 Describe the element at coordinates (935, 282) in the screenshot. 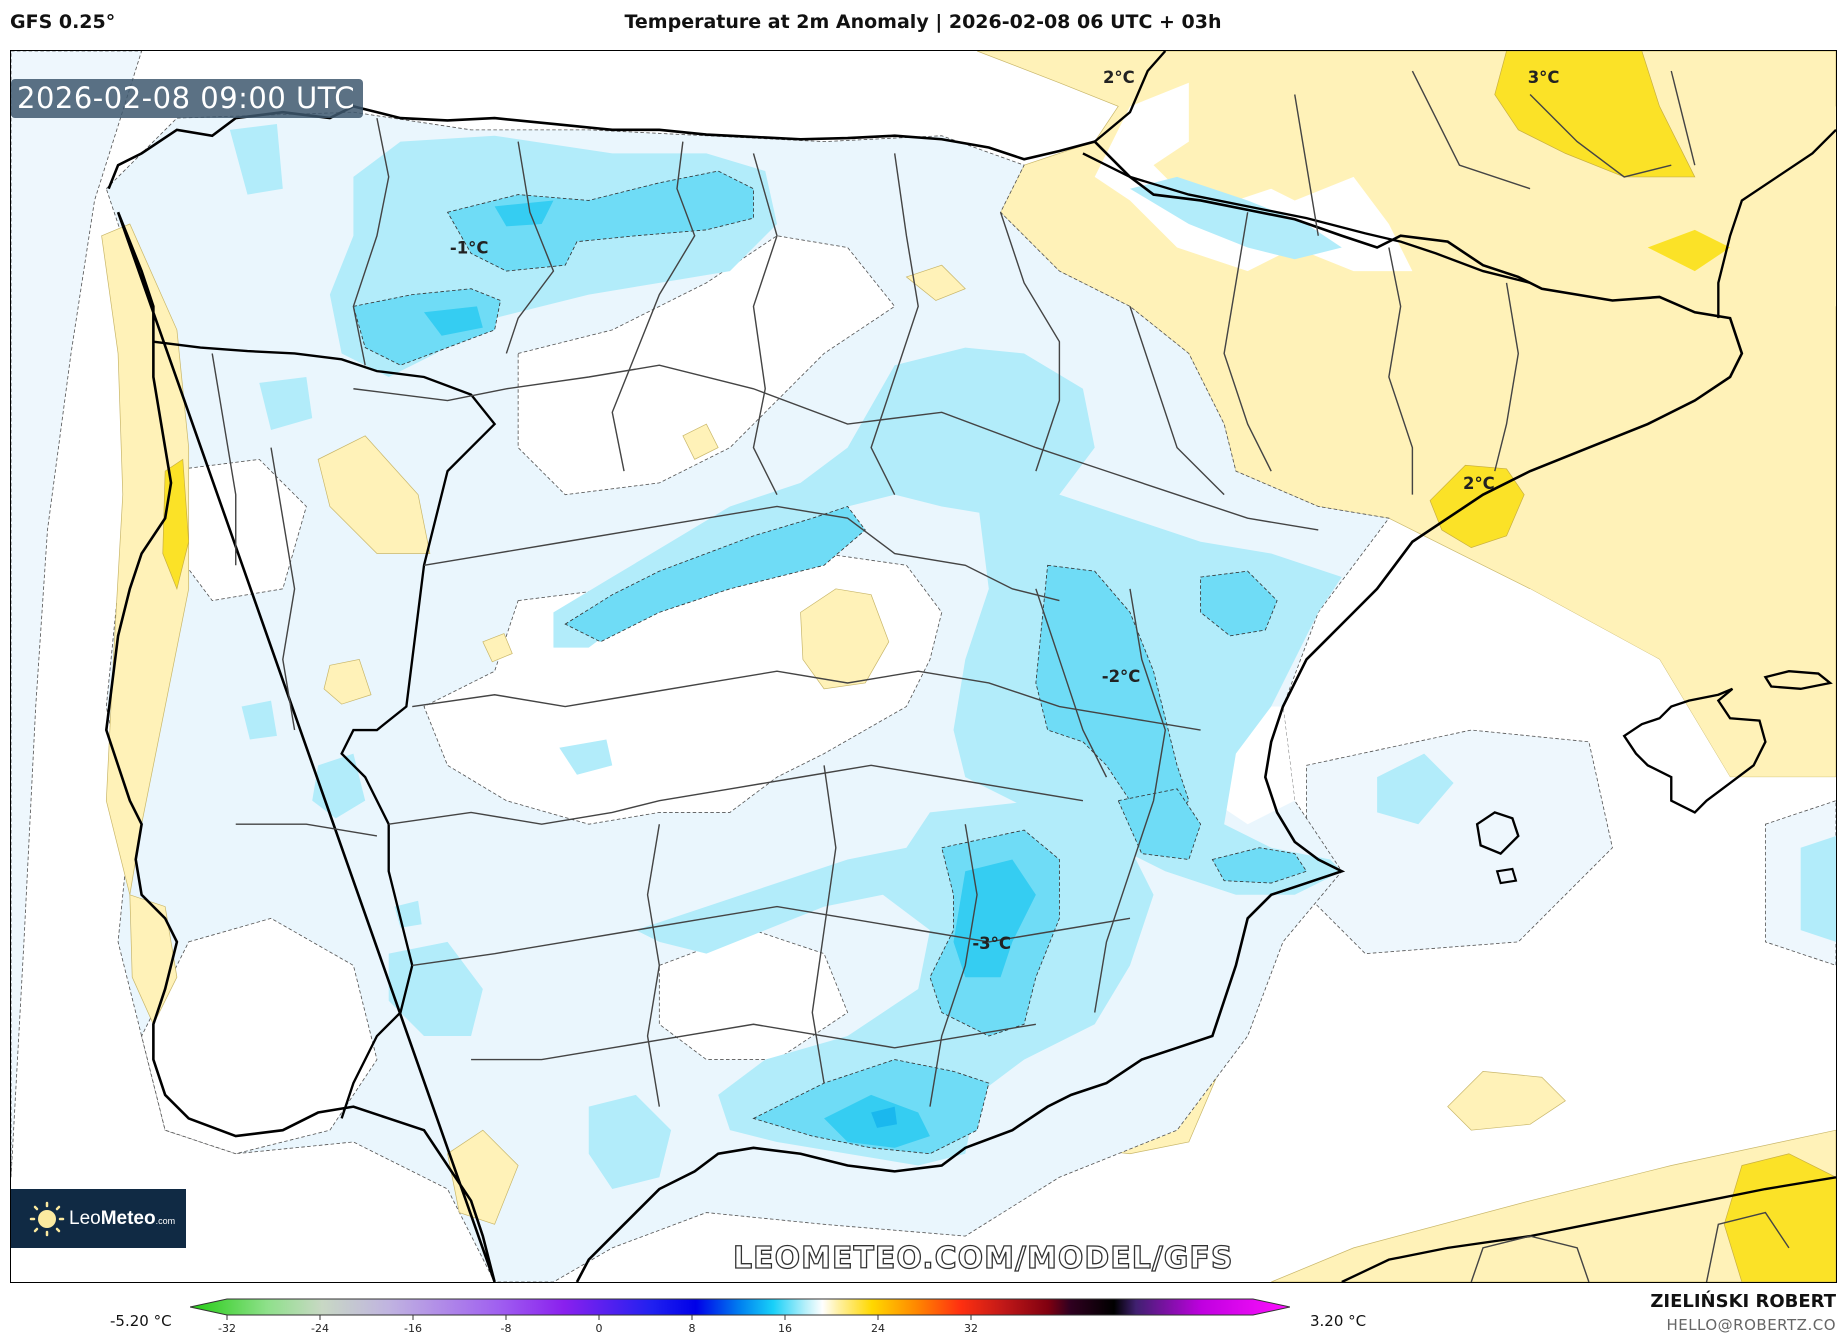

I see `warm-spot-ebro` at that location.